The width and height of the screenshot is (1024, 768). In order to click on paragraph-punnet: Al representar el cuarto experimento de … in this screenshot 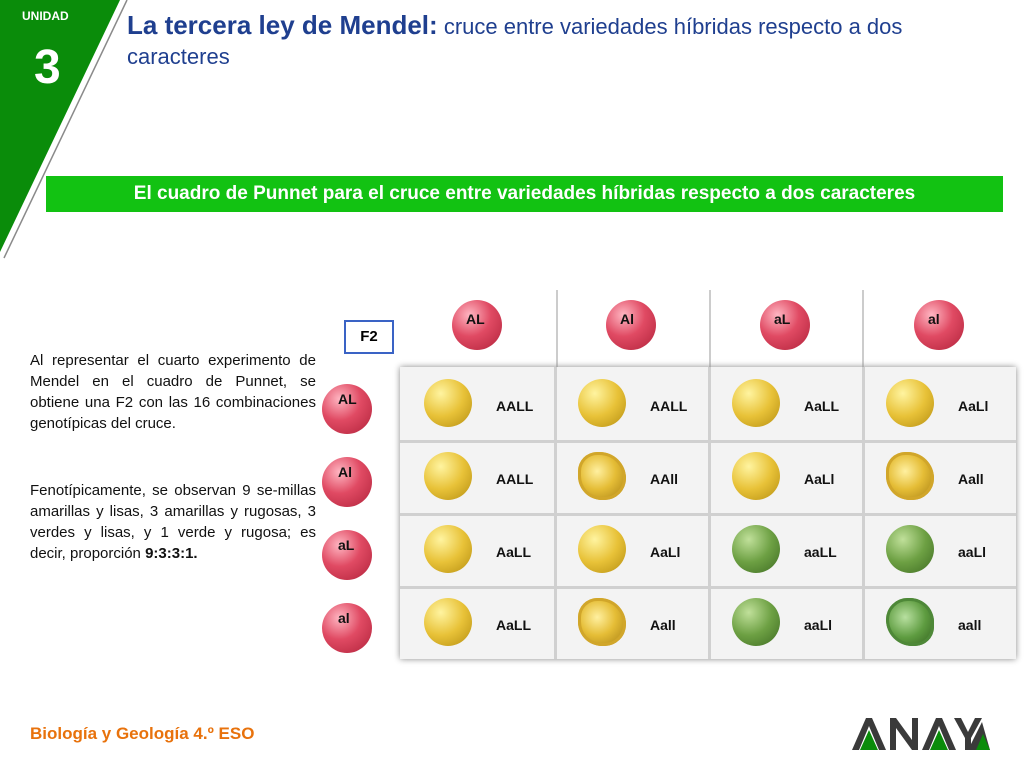, I will do `click(173, 392)`.